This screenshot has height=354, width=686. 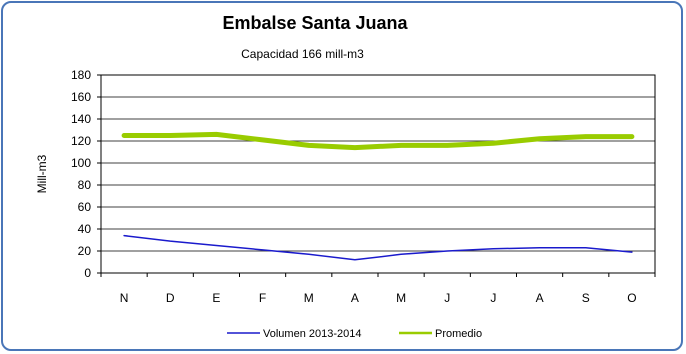 I want to click on x-tick-label: F, so click(x=262, y=298).